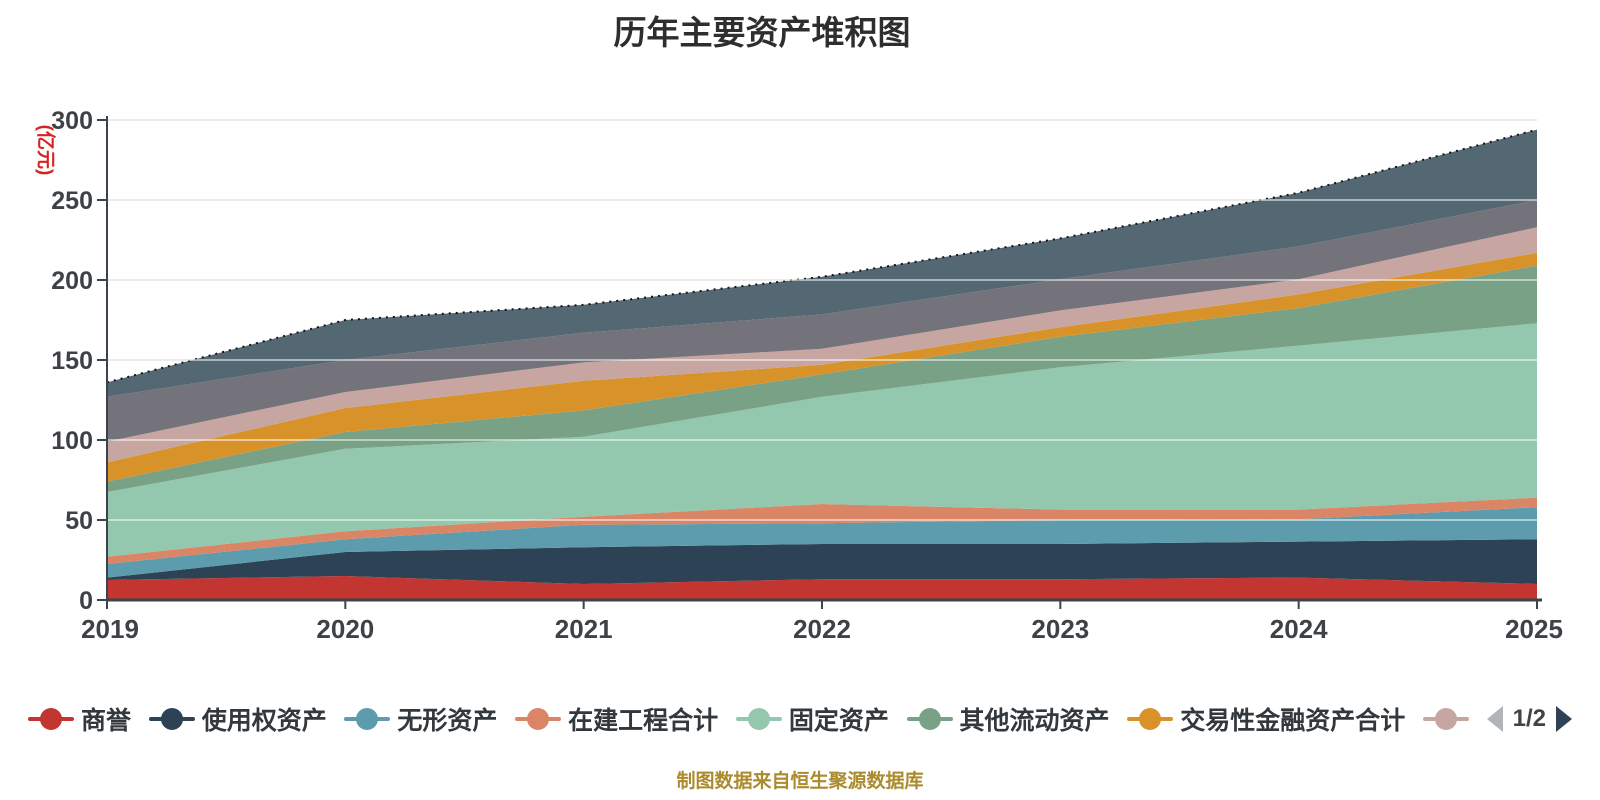 The width and height of the screenshot is (1600, 800). What do you see at coordinates (86, 601) in the screenshot?
I see `y-tick-label-0: 0` at bounding box center [86, 601].